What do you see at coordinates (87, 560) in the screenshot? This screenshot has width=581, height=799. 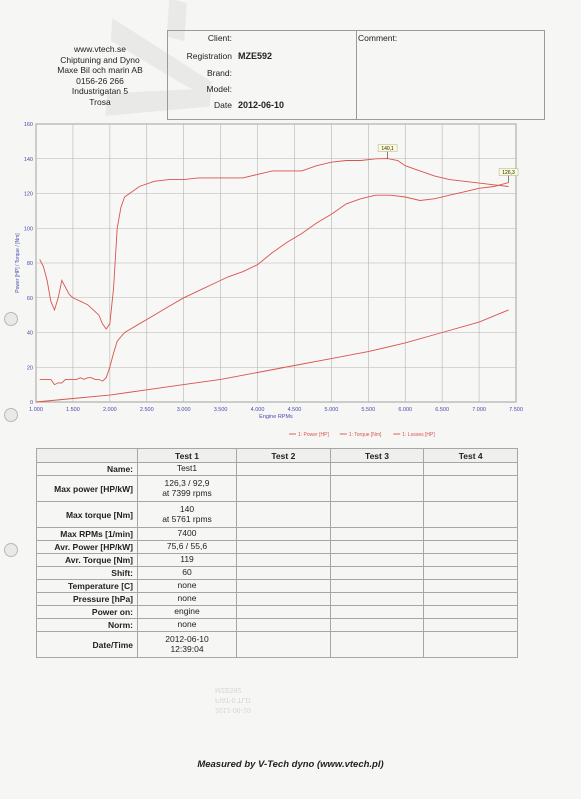 I see `row-label: Avr. Torque [Nm]` at bounding box center [87, 560].